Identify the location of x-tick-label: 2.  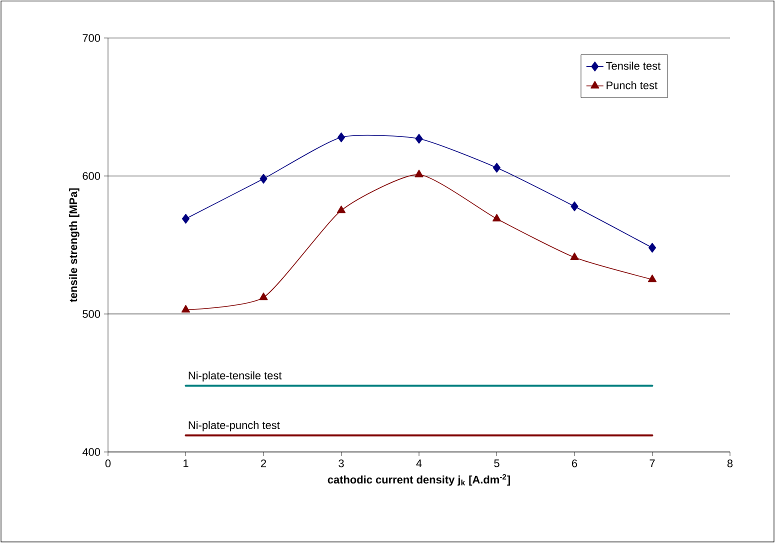
(263, 464).